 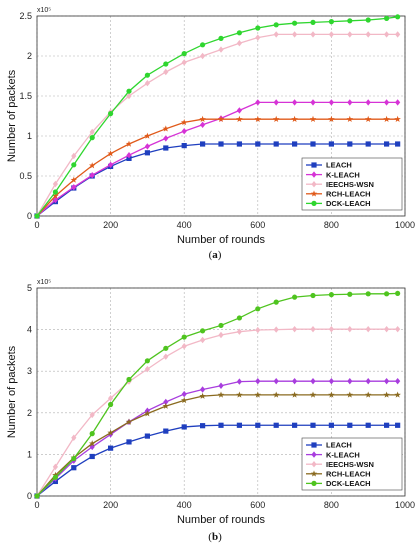 What do you see at coordinates (12, 391) in the screenshot?
I see `y-axis-label: Number of packets` at bounding box center [12, 391].